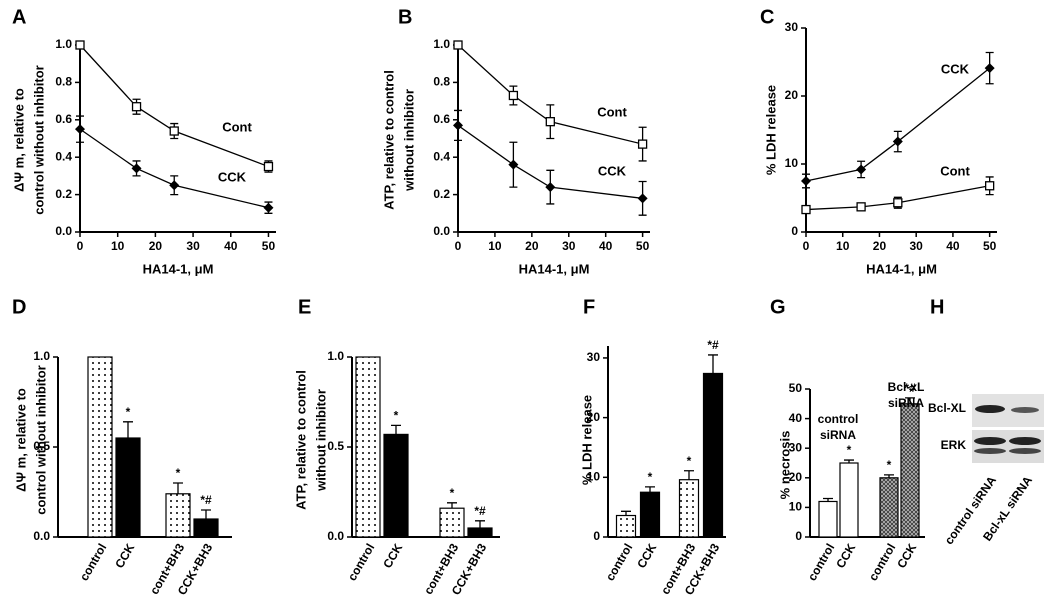 Image resolution: width=1050 pixels, height=600 pixels. What do you see at coordinates (19, 307) in the screenshot?
I see `panel-label: D` at bounding box center [19, 307].